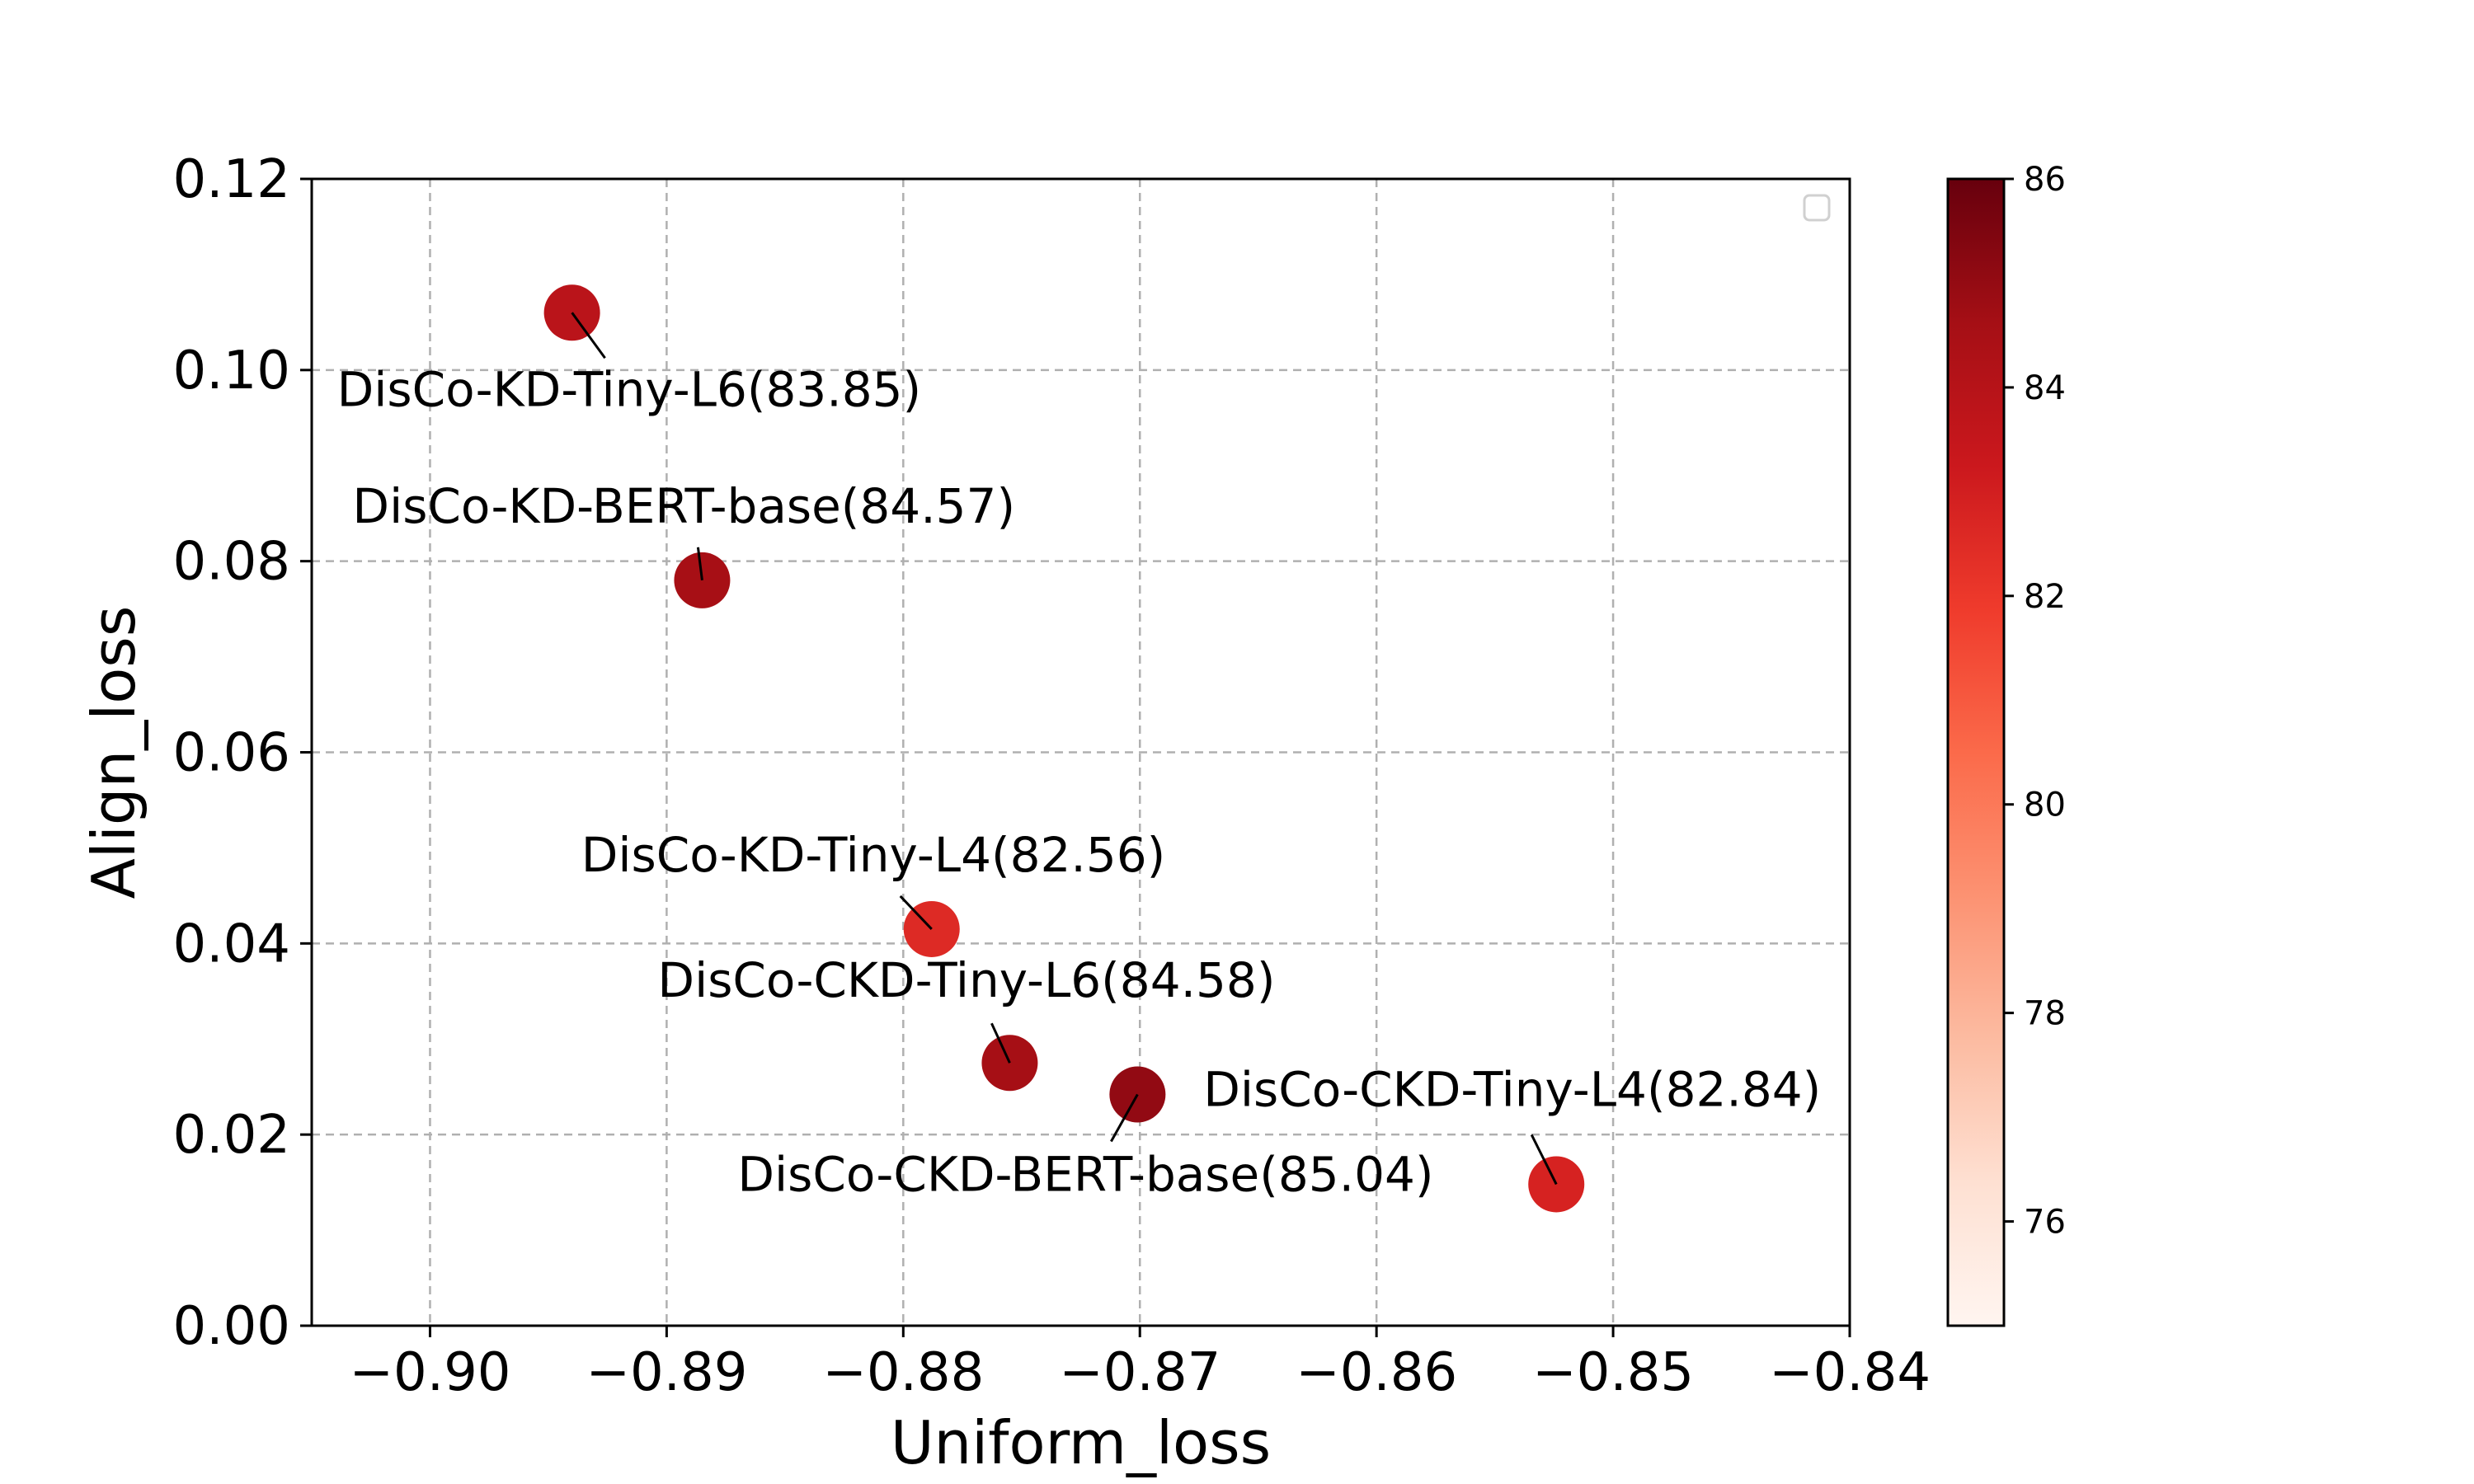 Image resolution: width=2474 pixels, height=1484 pixels. I want to click on colorbar-tick-label: 84, so click(2045, 388).